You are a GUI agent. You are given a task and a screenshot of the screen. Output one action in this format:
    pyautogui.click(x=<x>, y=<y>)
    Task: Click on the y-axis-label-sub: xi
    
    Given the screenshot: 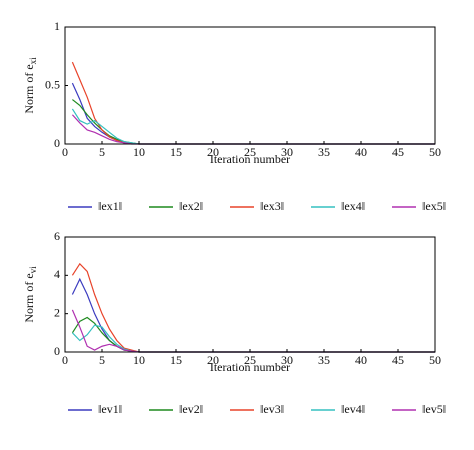 What is the action you would take?
    pyautogui.click(x=33, y=61)
    